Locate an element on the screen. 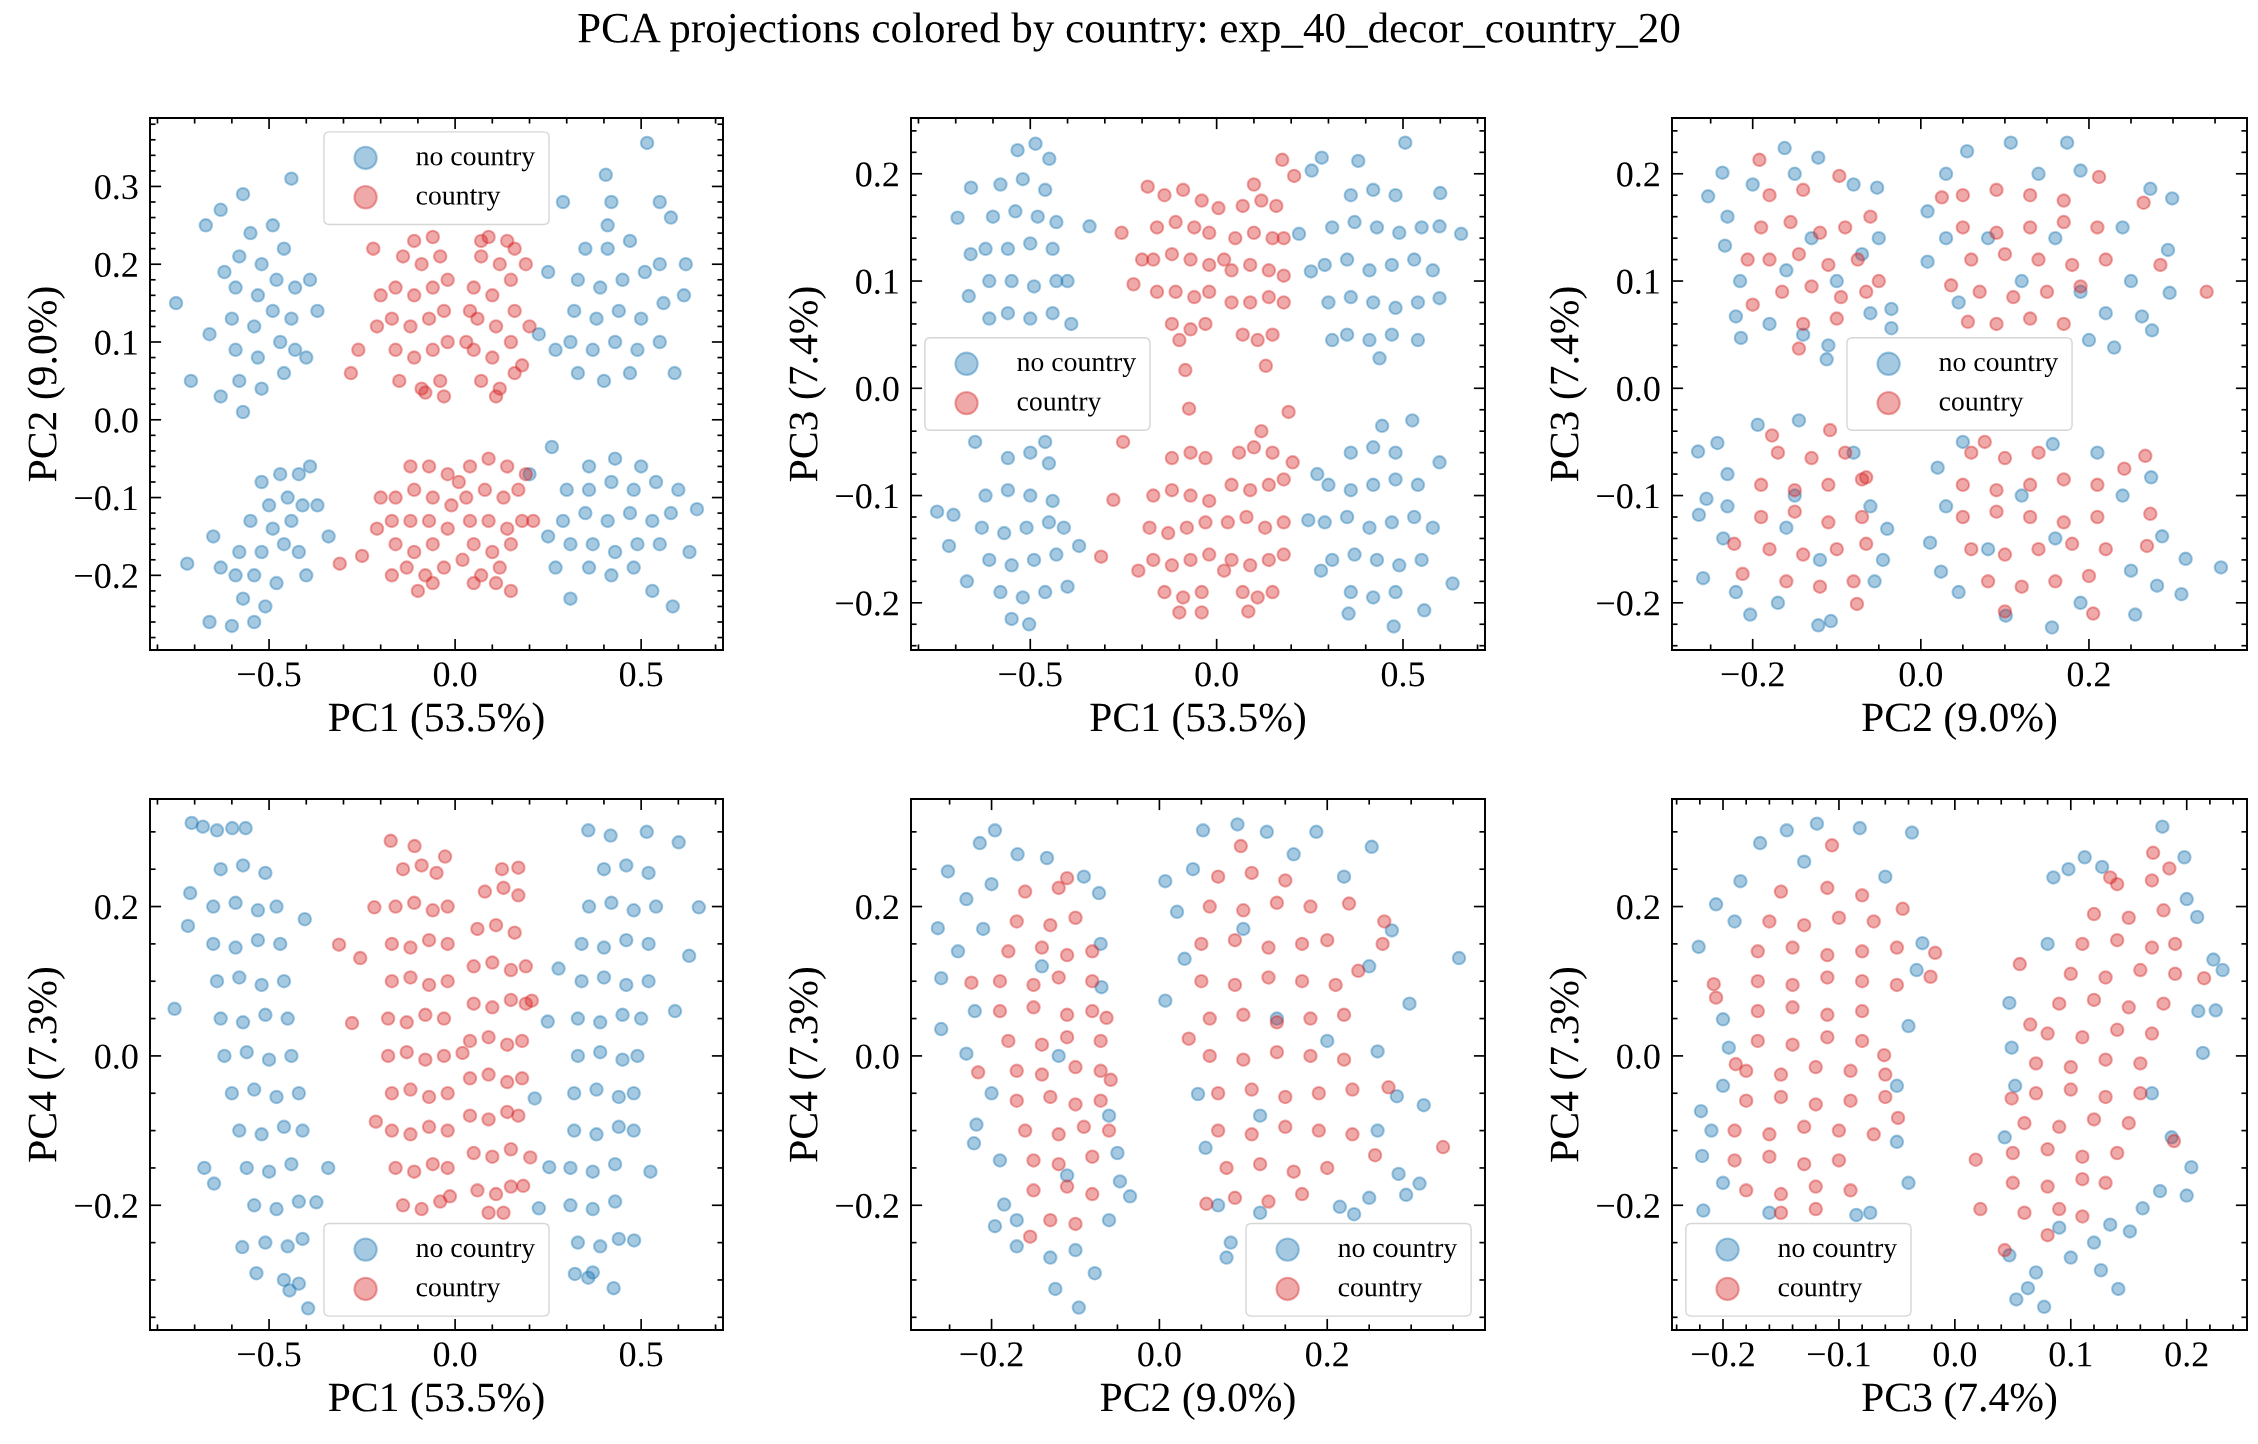 The image size is (2258, 1444). y-tick-label: 0.3 is located at coordinates (116, 187).